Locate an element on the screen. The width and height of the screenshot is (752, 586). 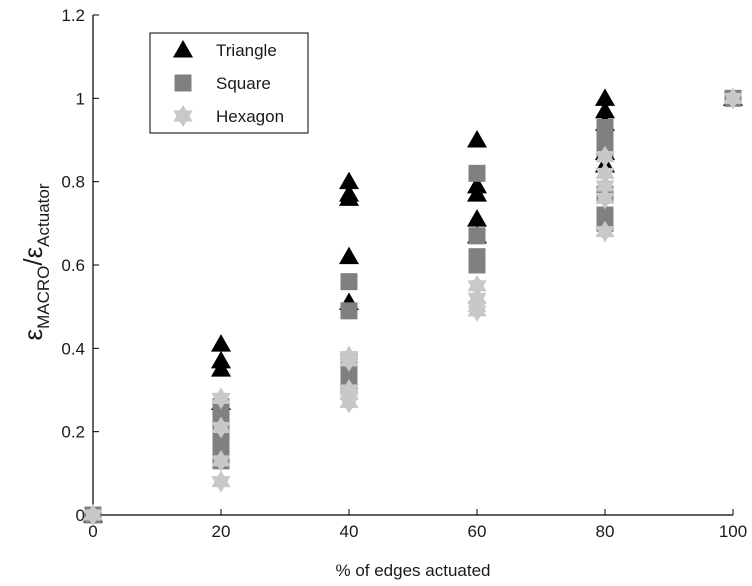
y-axis-title-symbol-1: ε is located at coordinates (33, 335).